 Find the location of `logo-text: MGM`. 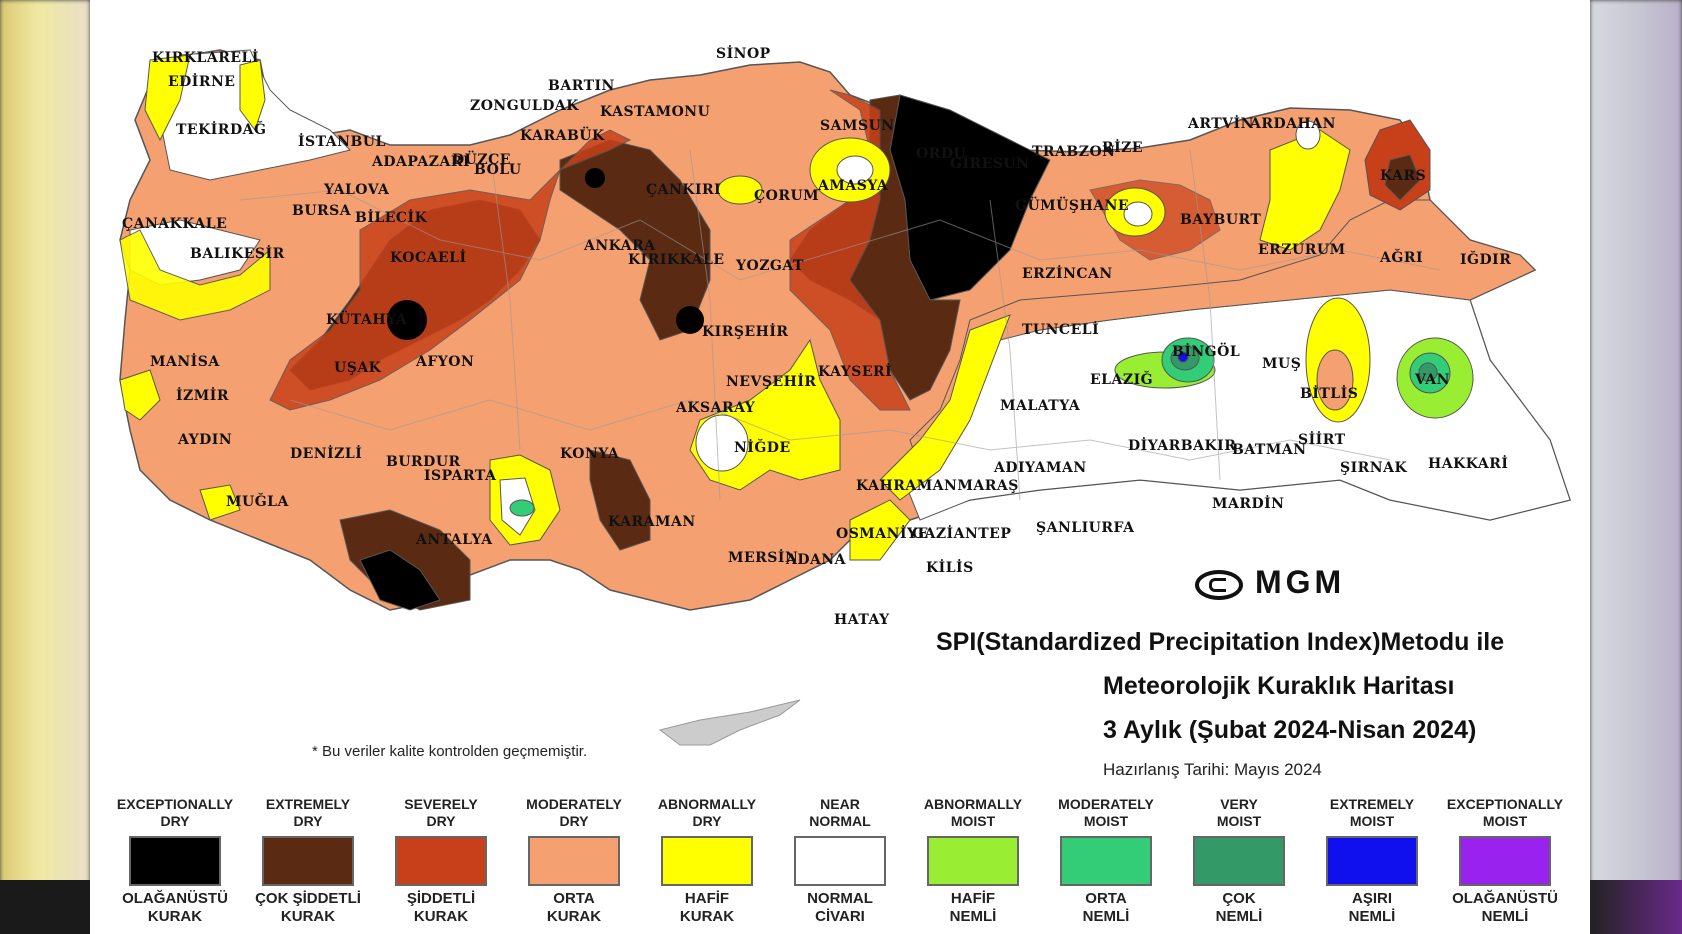

logo-text: MGM is located at coordinates (1300, 582).